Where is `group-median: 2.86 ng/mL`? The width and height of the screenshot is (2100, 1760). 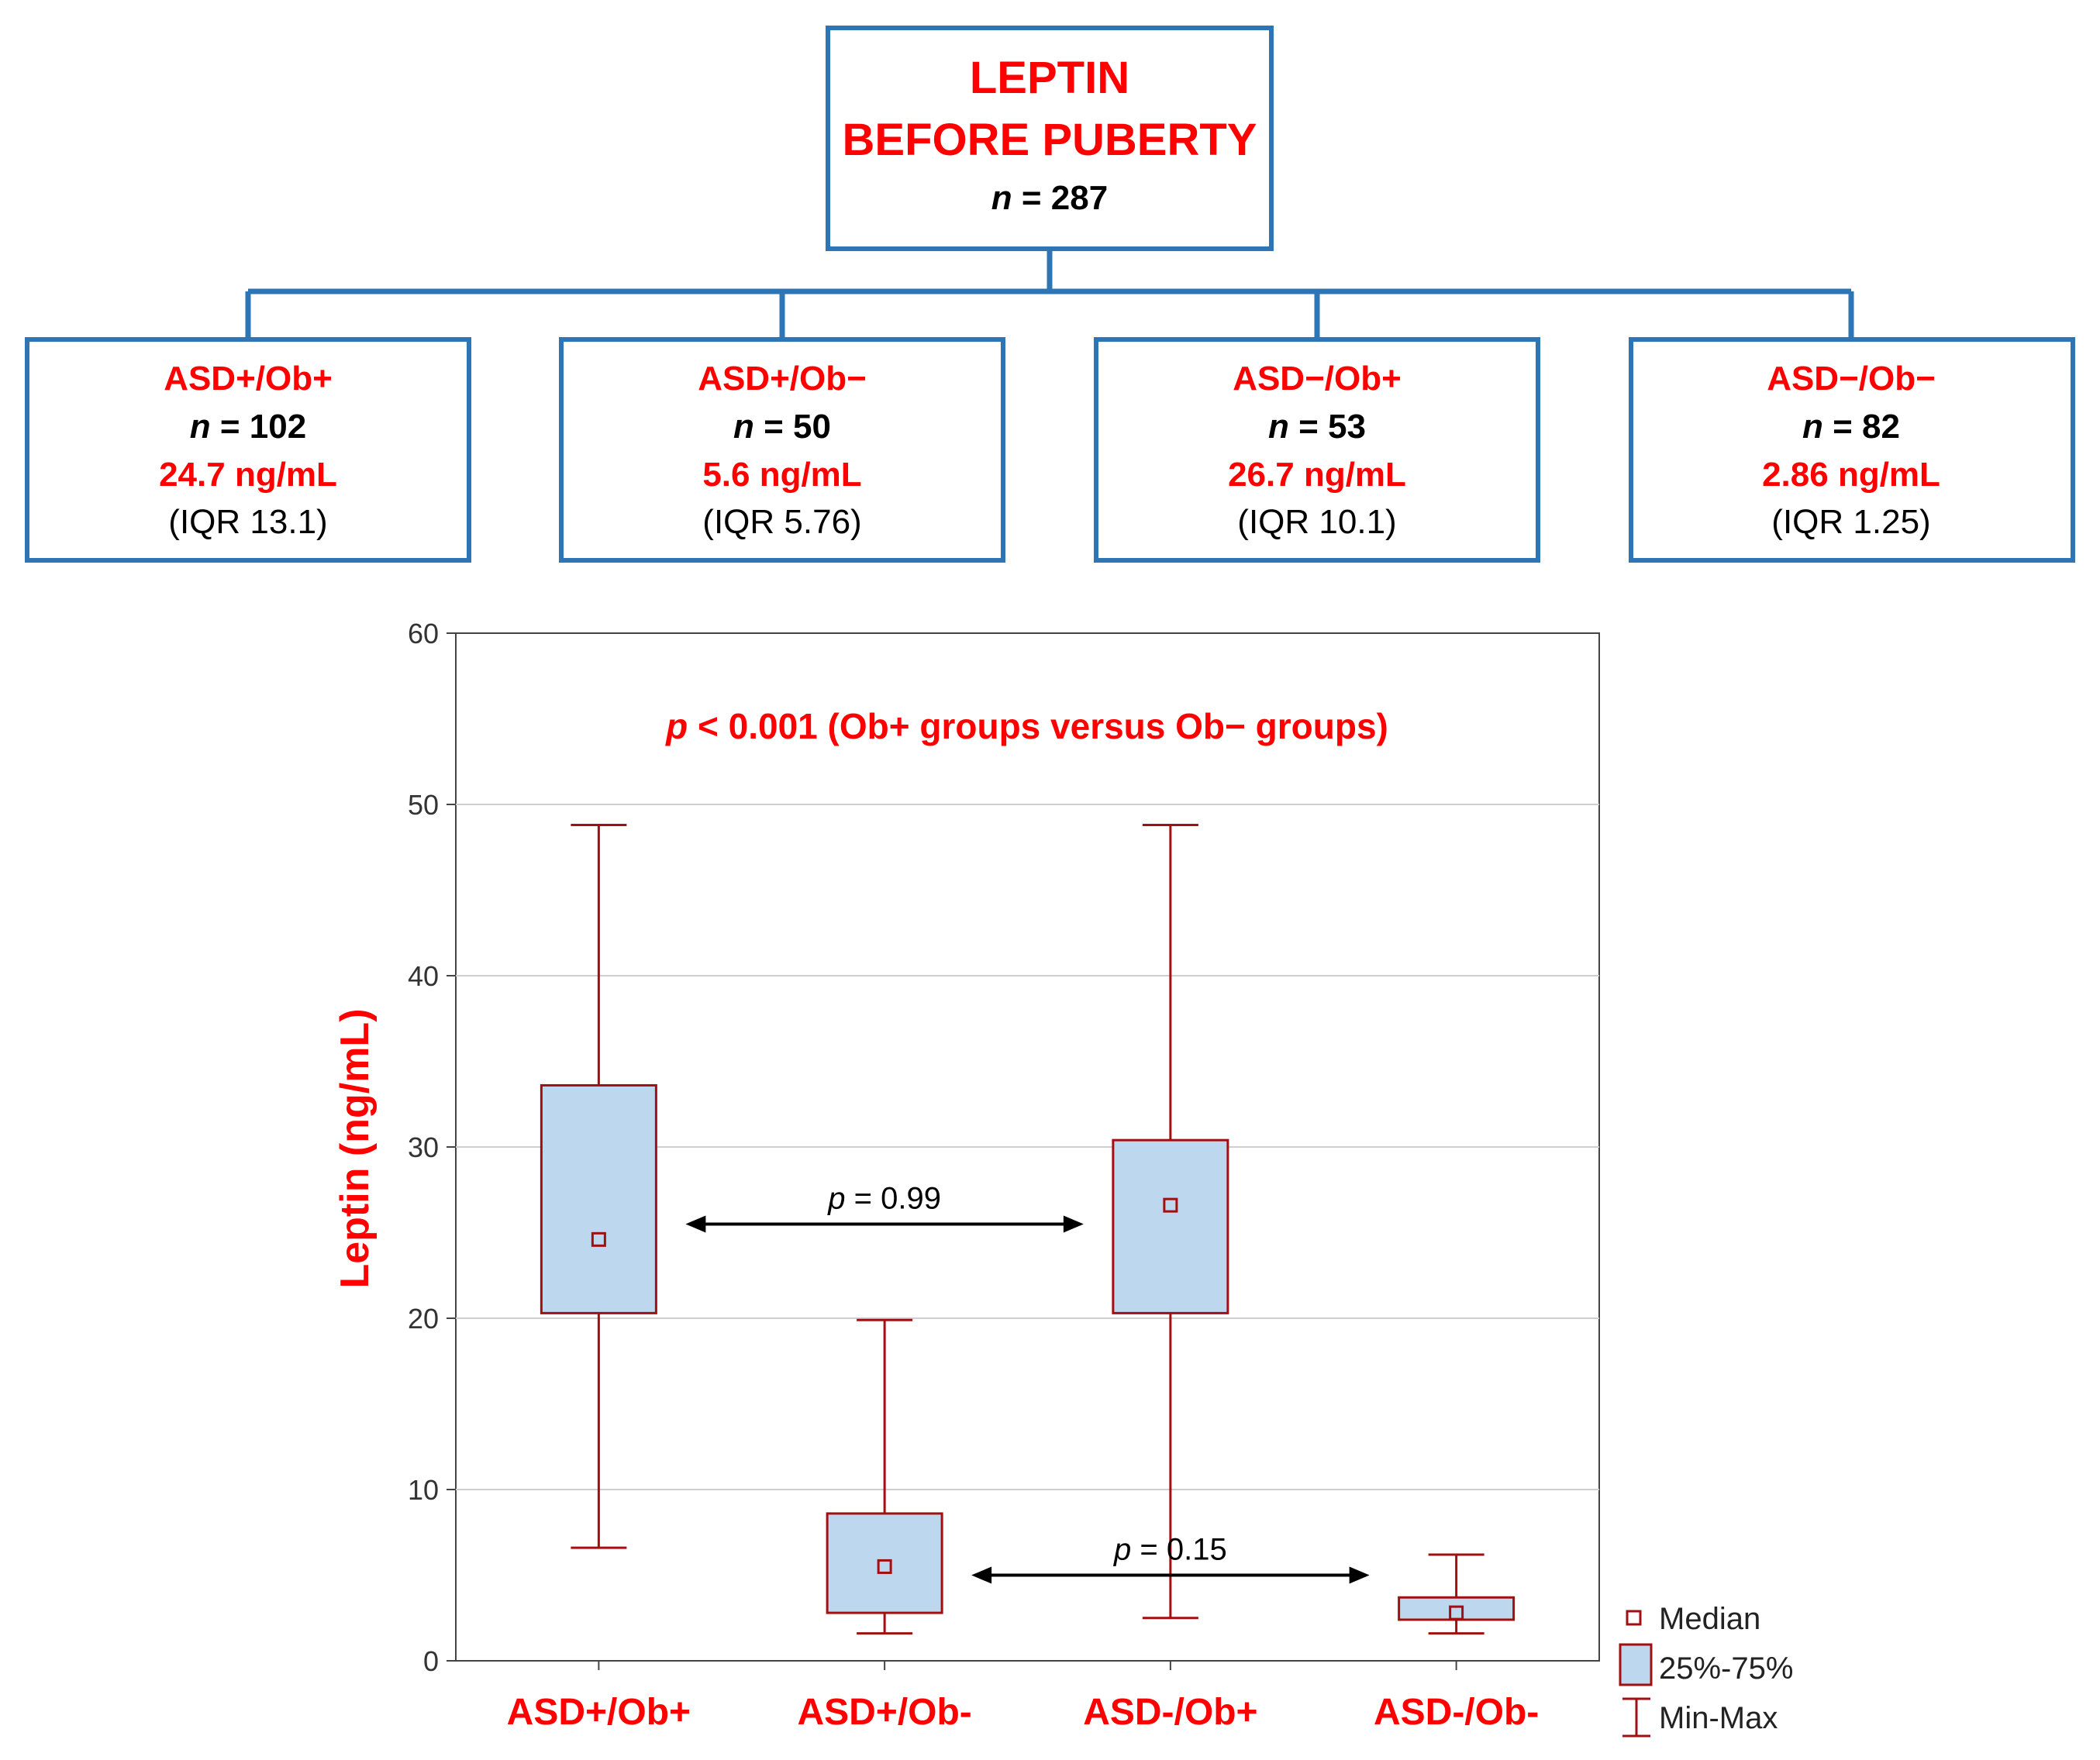 group-median: 2.86 ng/mL is located at coordinates (1851, 475).